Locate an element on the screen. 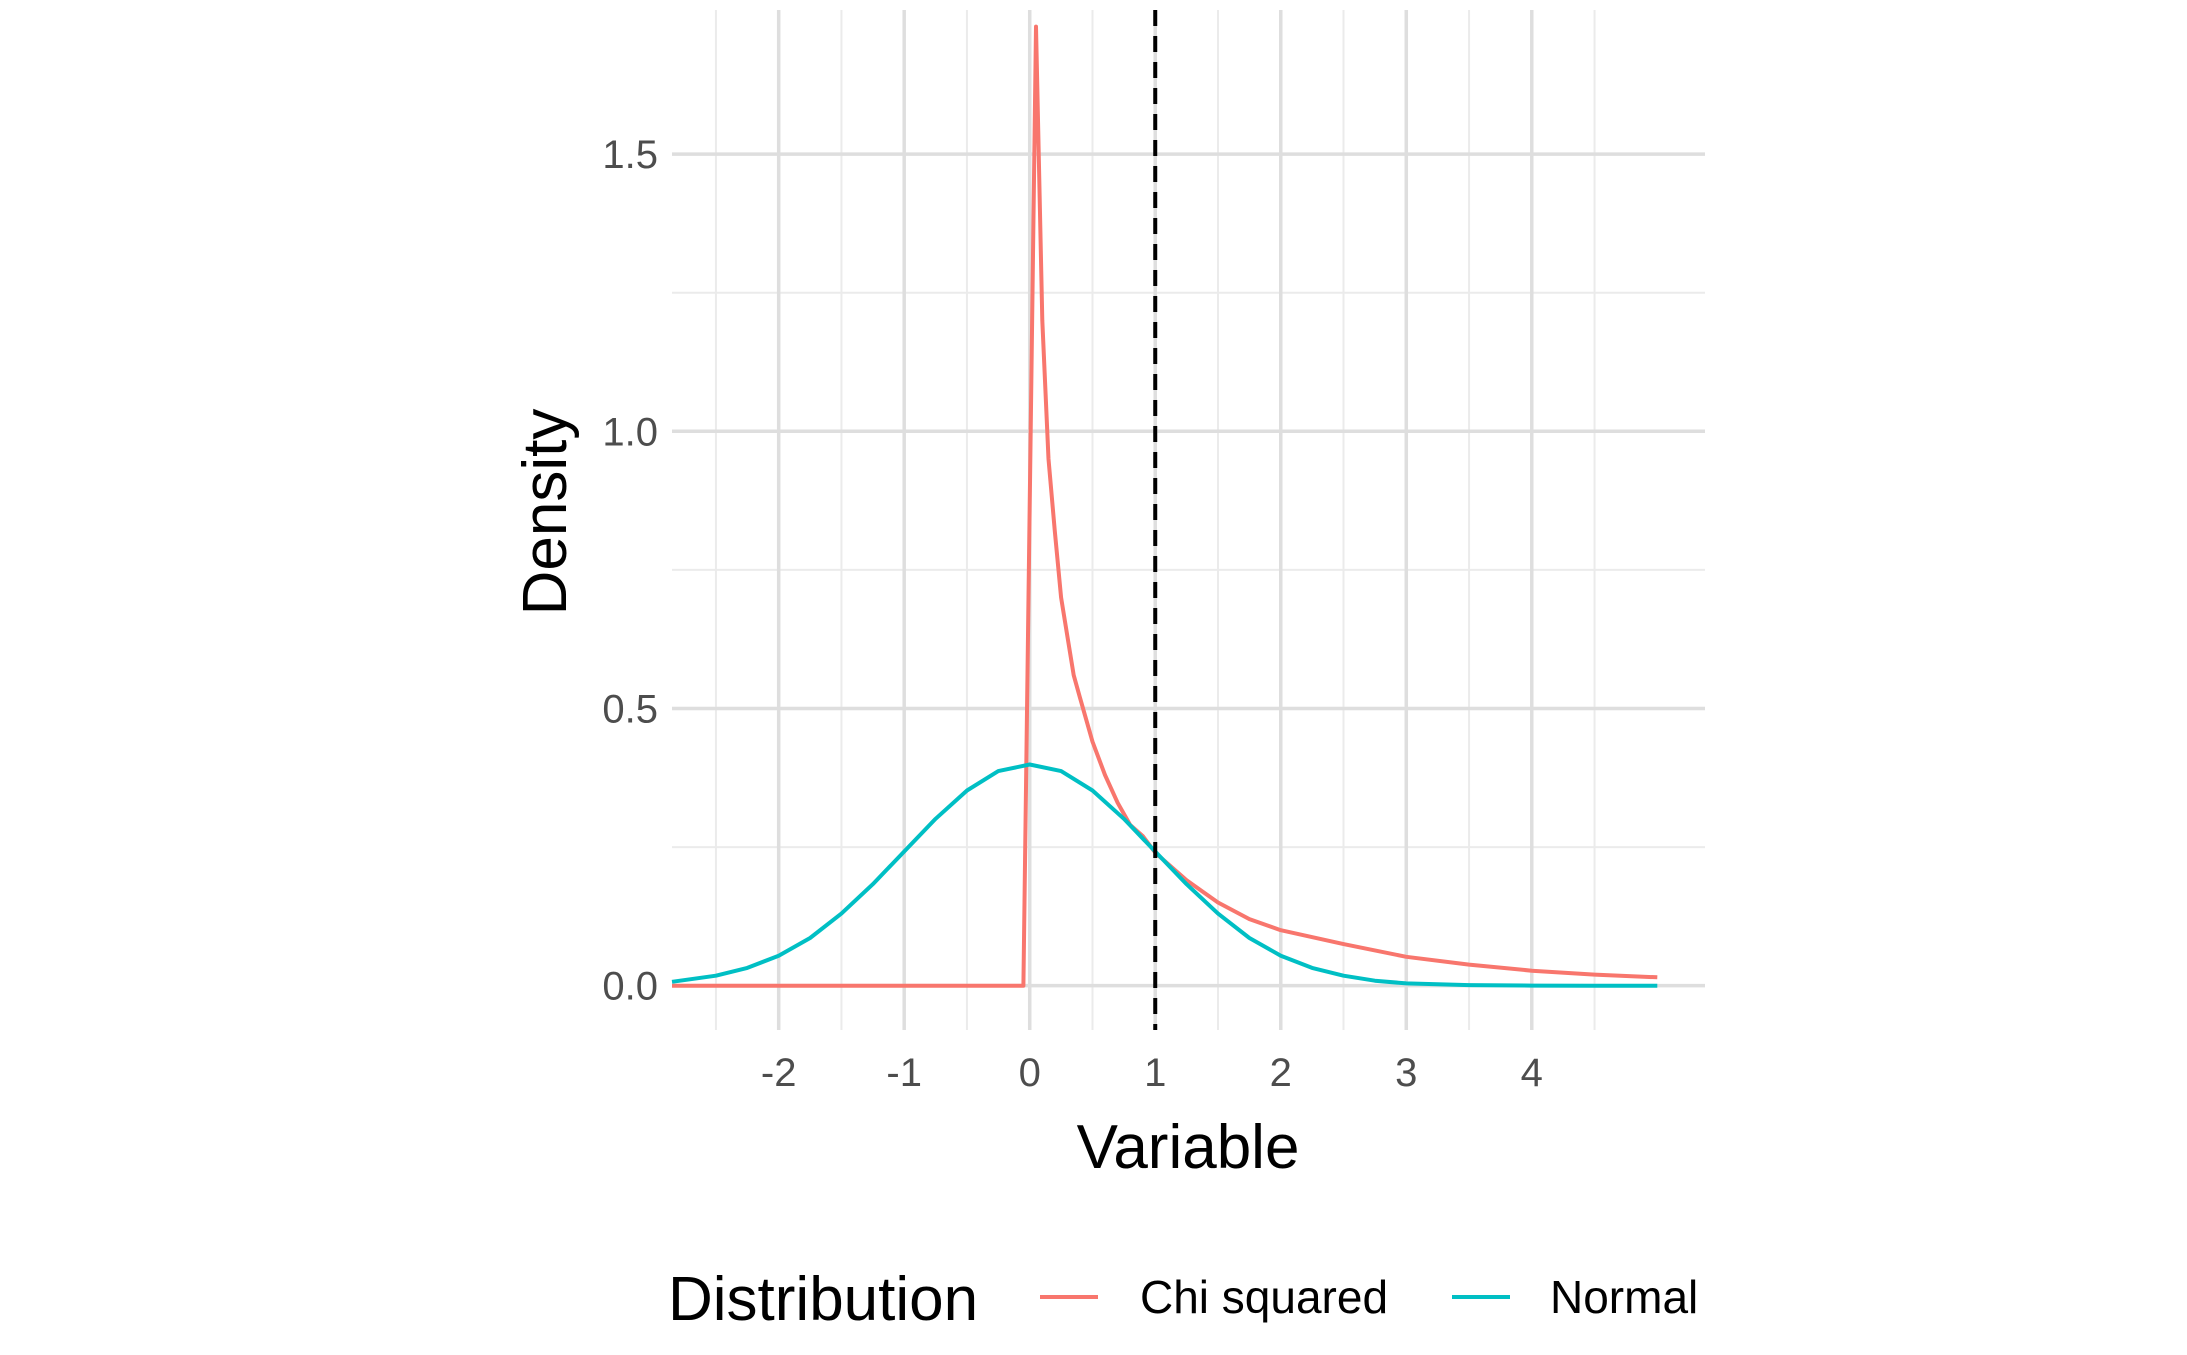 The image size is (2187, 1355). y-tick-label-3: 1.5 is located at coordinates (630, 155).